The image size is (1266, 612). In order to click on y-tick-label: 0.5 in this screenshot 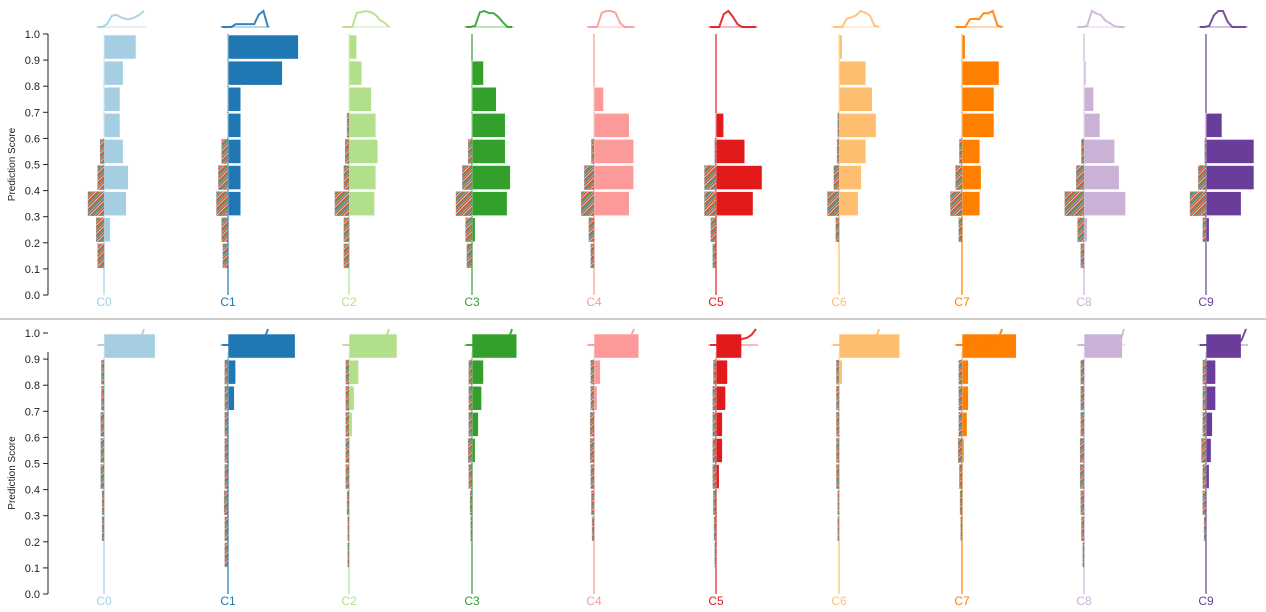, I will do `click(32, 465)`.